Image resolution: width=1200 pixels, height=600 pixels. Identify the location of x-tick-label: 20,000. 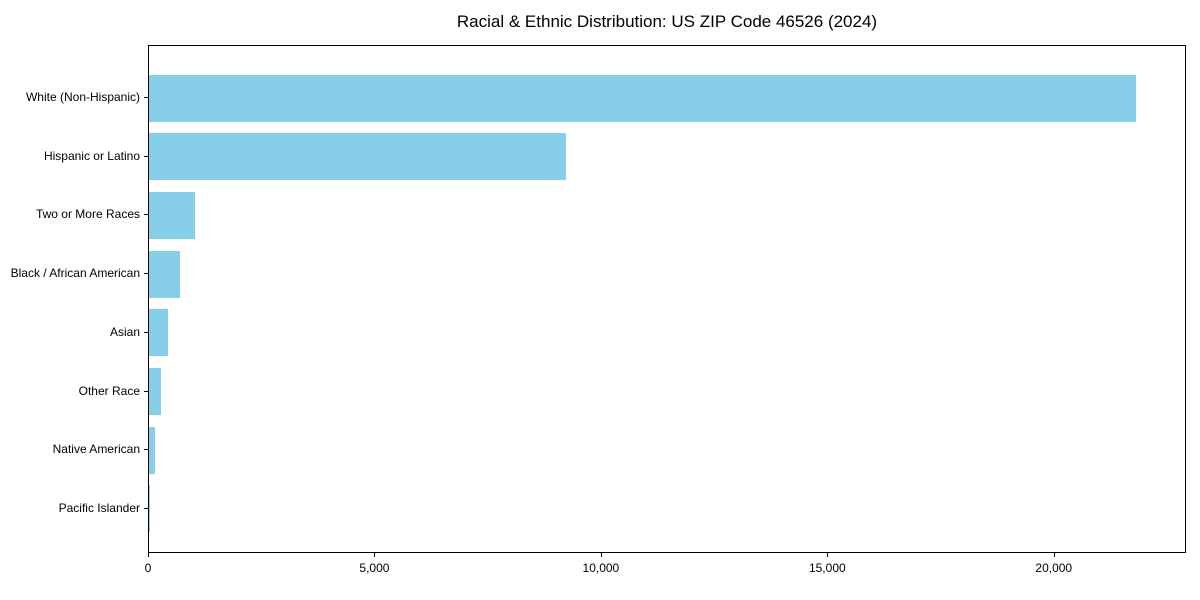
(1054, 568).